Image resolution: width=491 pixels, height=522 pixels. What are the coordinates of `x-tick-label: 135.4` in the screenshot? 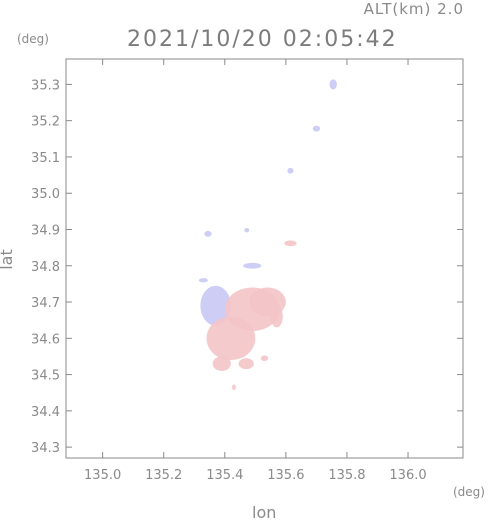 It's located at (224, 475).